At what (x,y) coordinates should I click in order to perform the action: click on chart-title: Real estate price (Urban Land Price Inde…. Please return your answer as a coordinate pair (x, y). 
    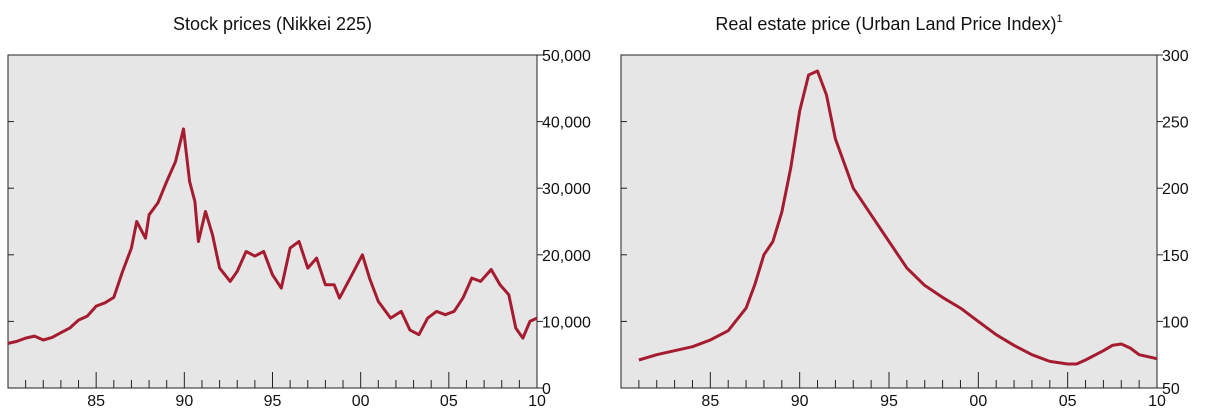
    Looking at the image, I should click on (888, 23).